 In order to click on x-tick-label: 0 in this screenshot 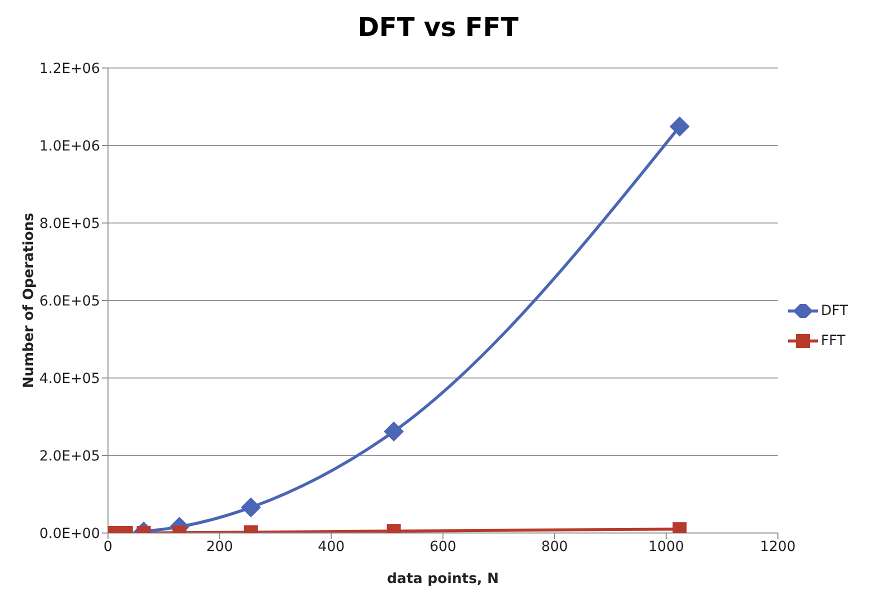, I will do `click(108, 546)`.